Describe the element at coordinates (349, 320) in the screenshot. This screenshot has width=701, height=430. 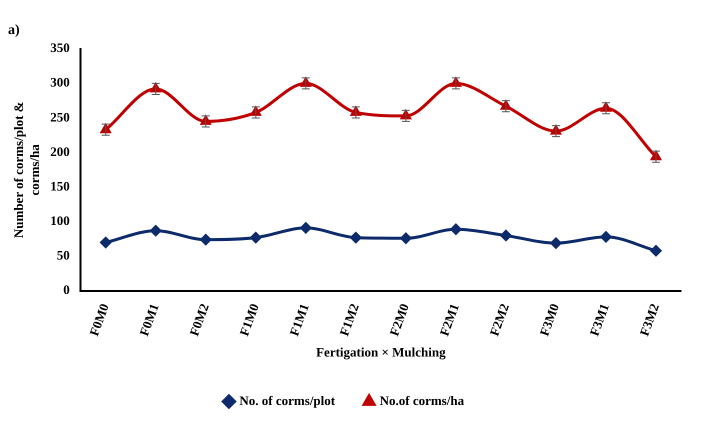
I see `x-tick-label: F1M2` at that location.